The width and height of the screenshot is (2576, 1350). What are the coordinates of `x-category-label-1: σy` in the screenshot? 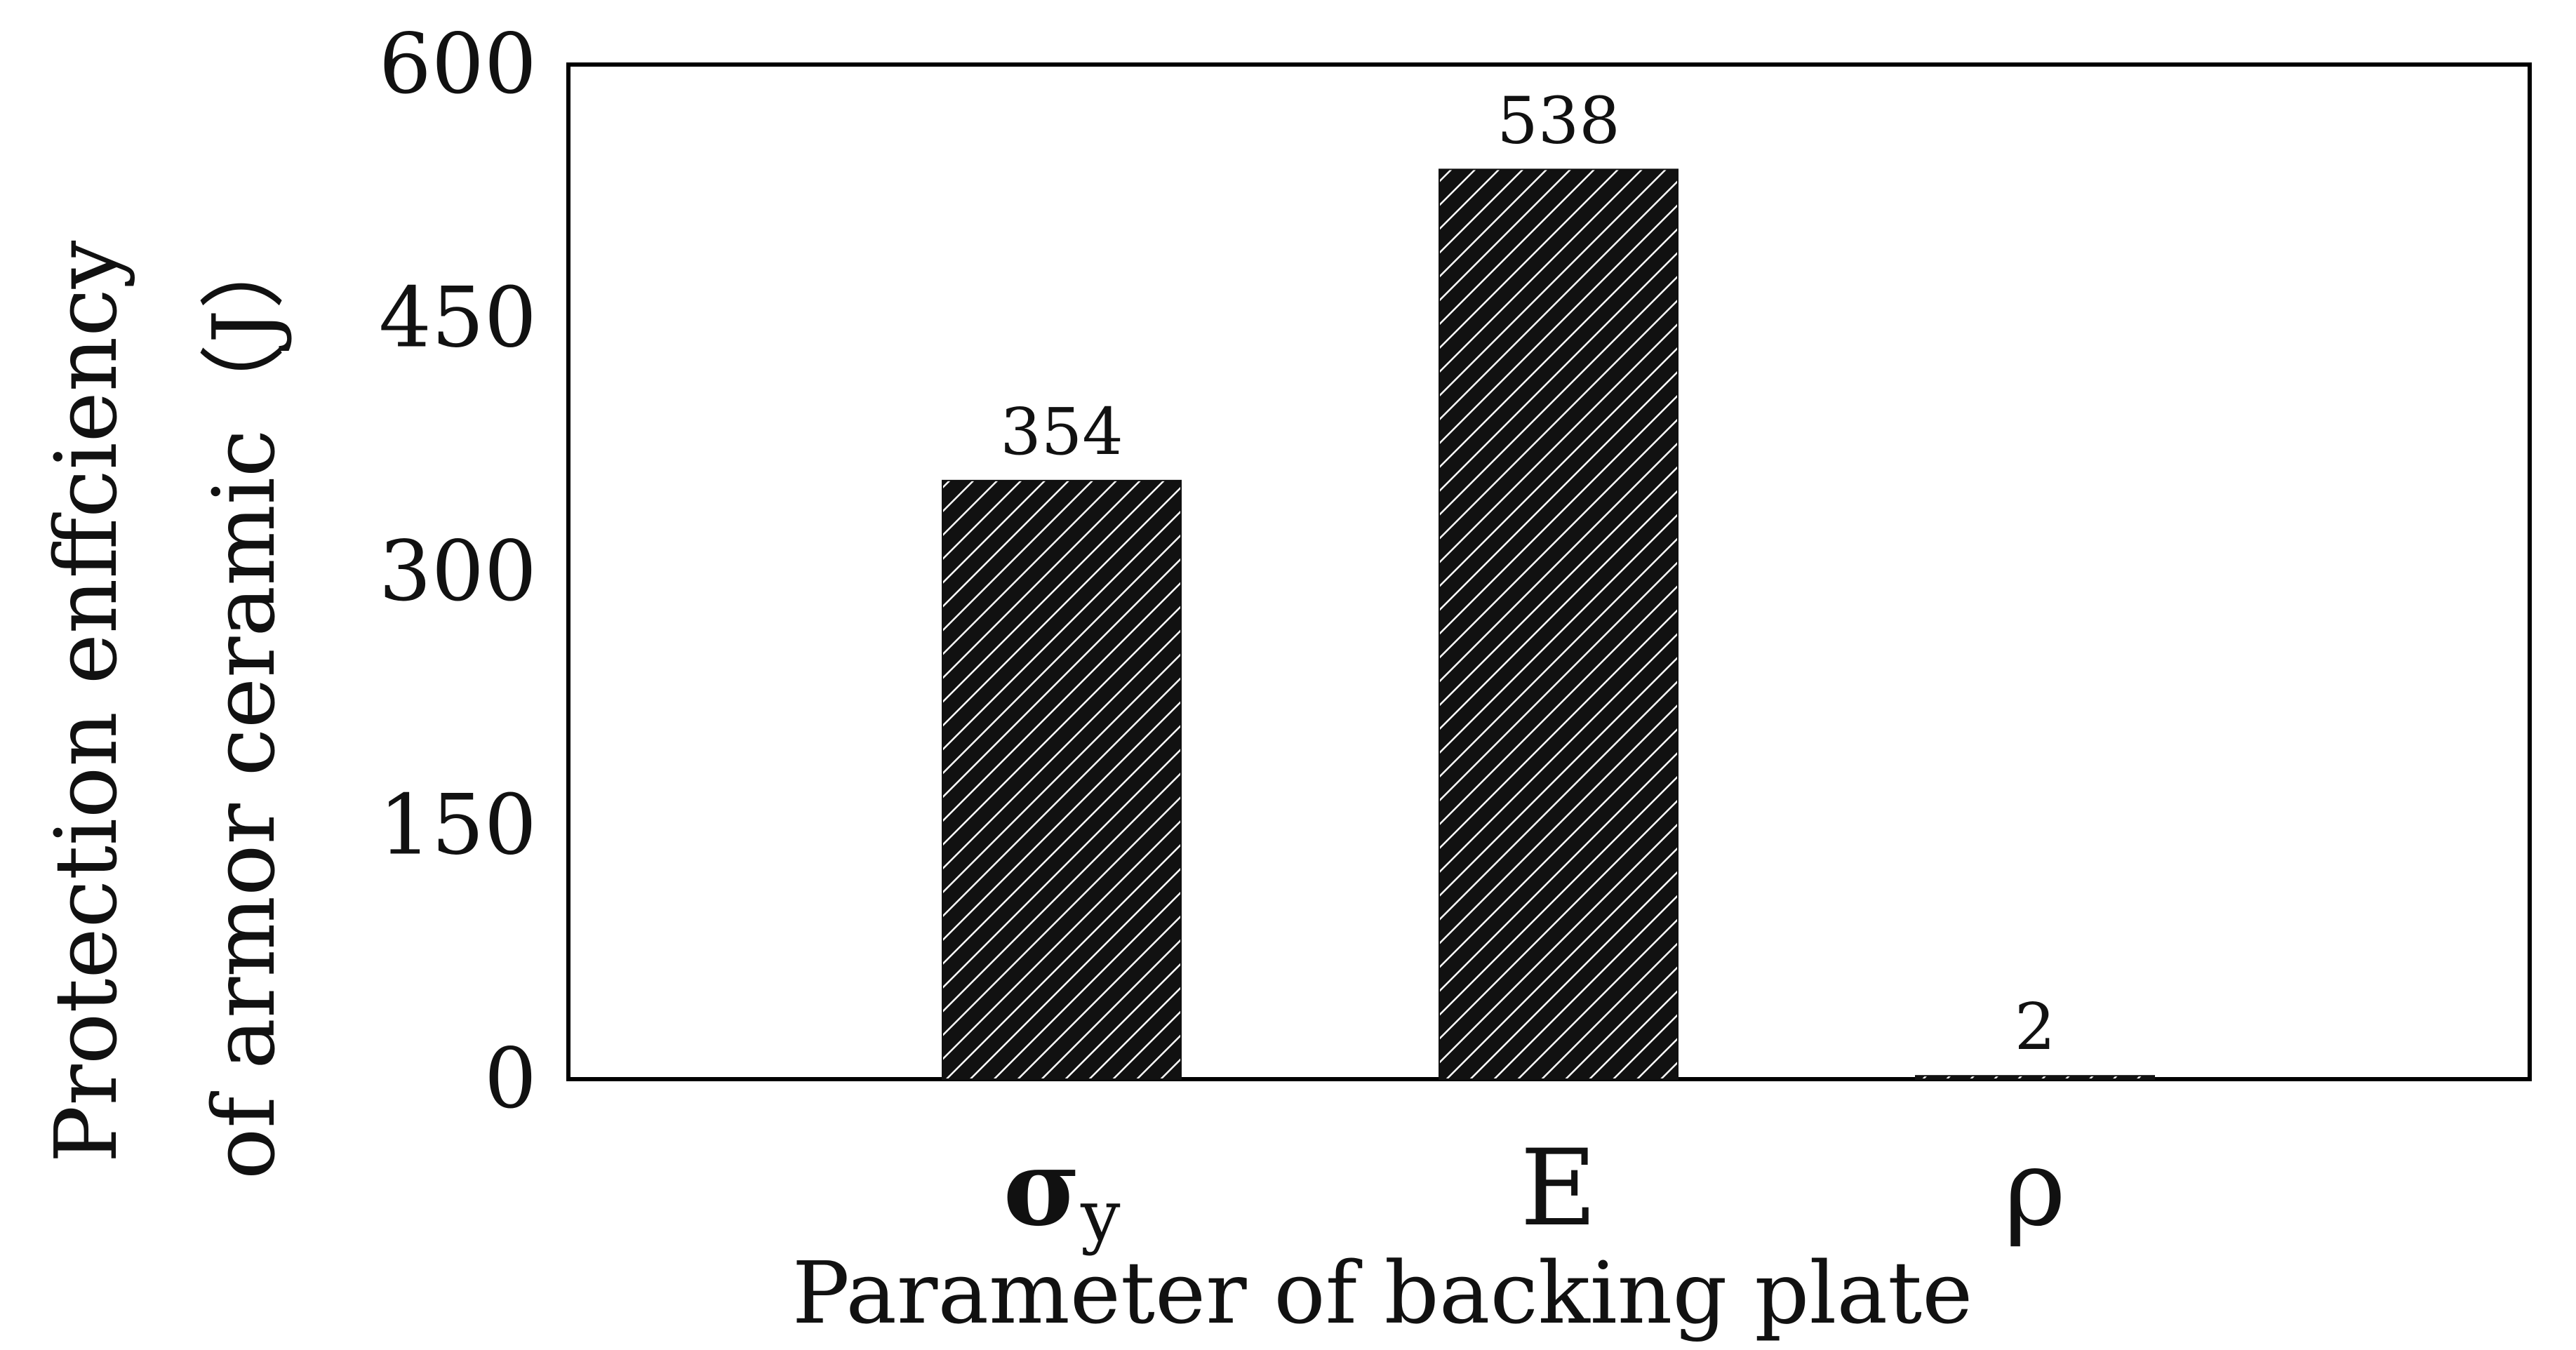 It's located at (1062, 1191).